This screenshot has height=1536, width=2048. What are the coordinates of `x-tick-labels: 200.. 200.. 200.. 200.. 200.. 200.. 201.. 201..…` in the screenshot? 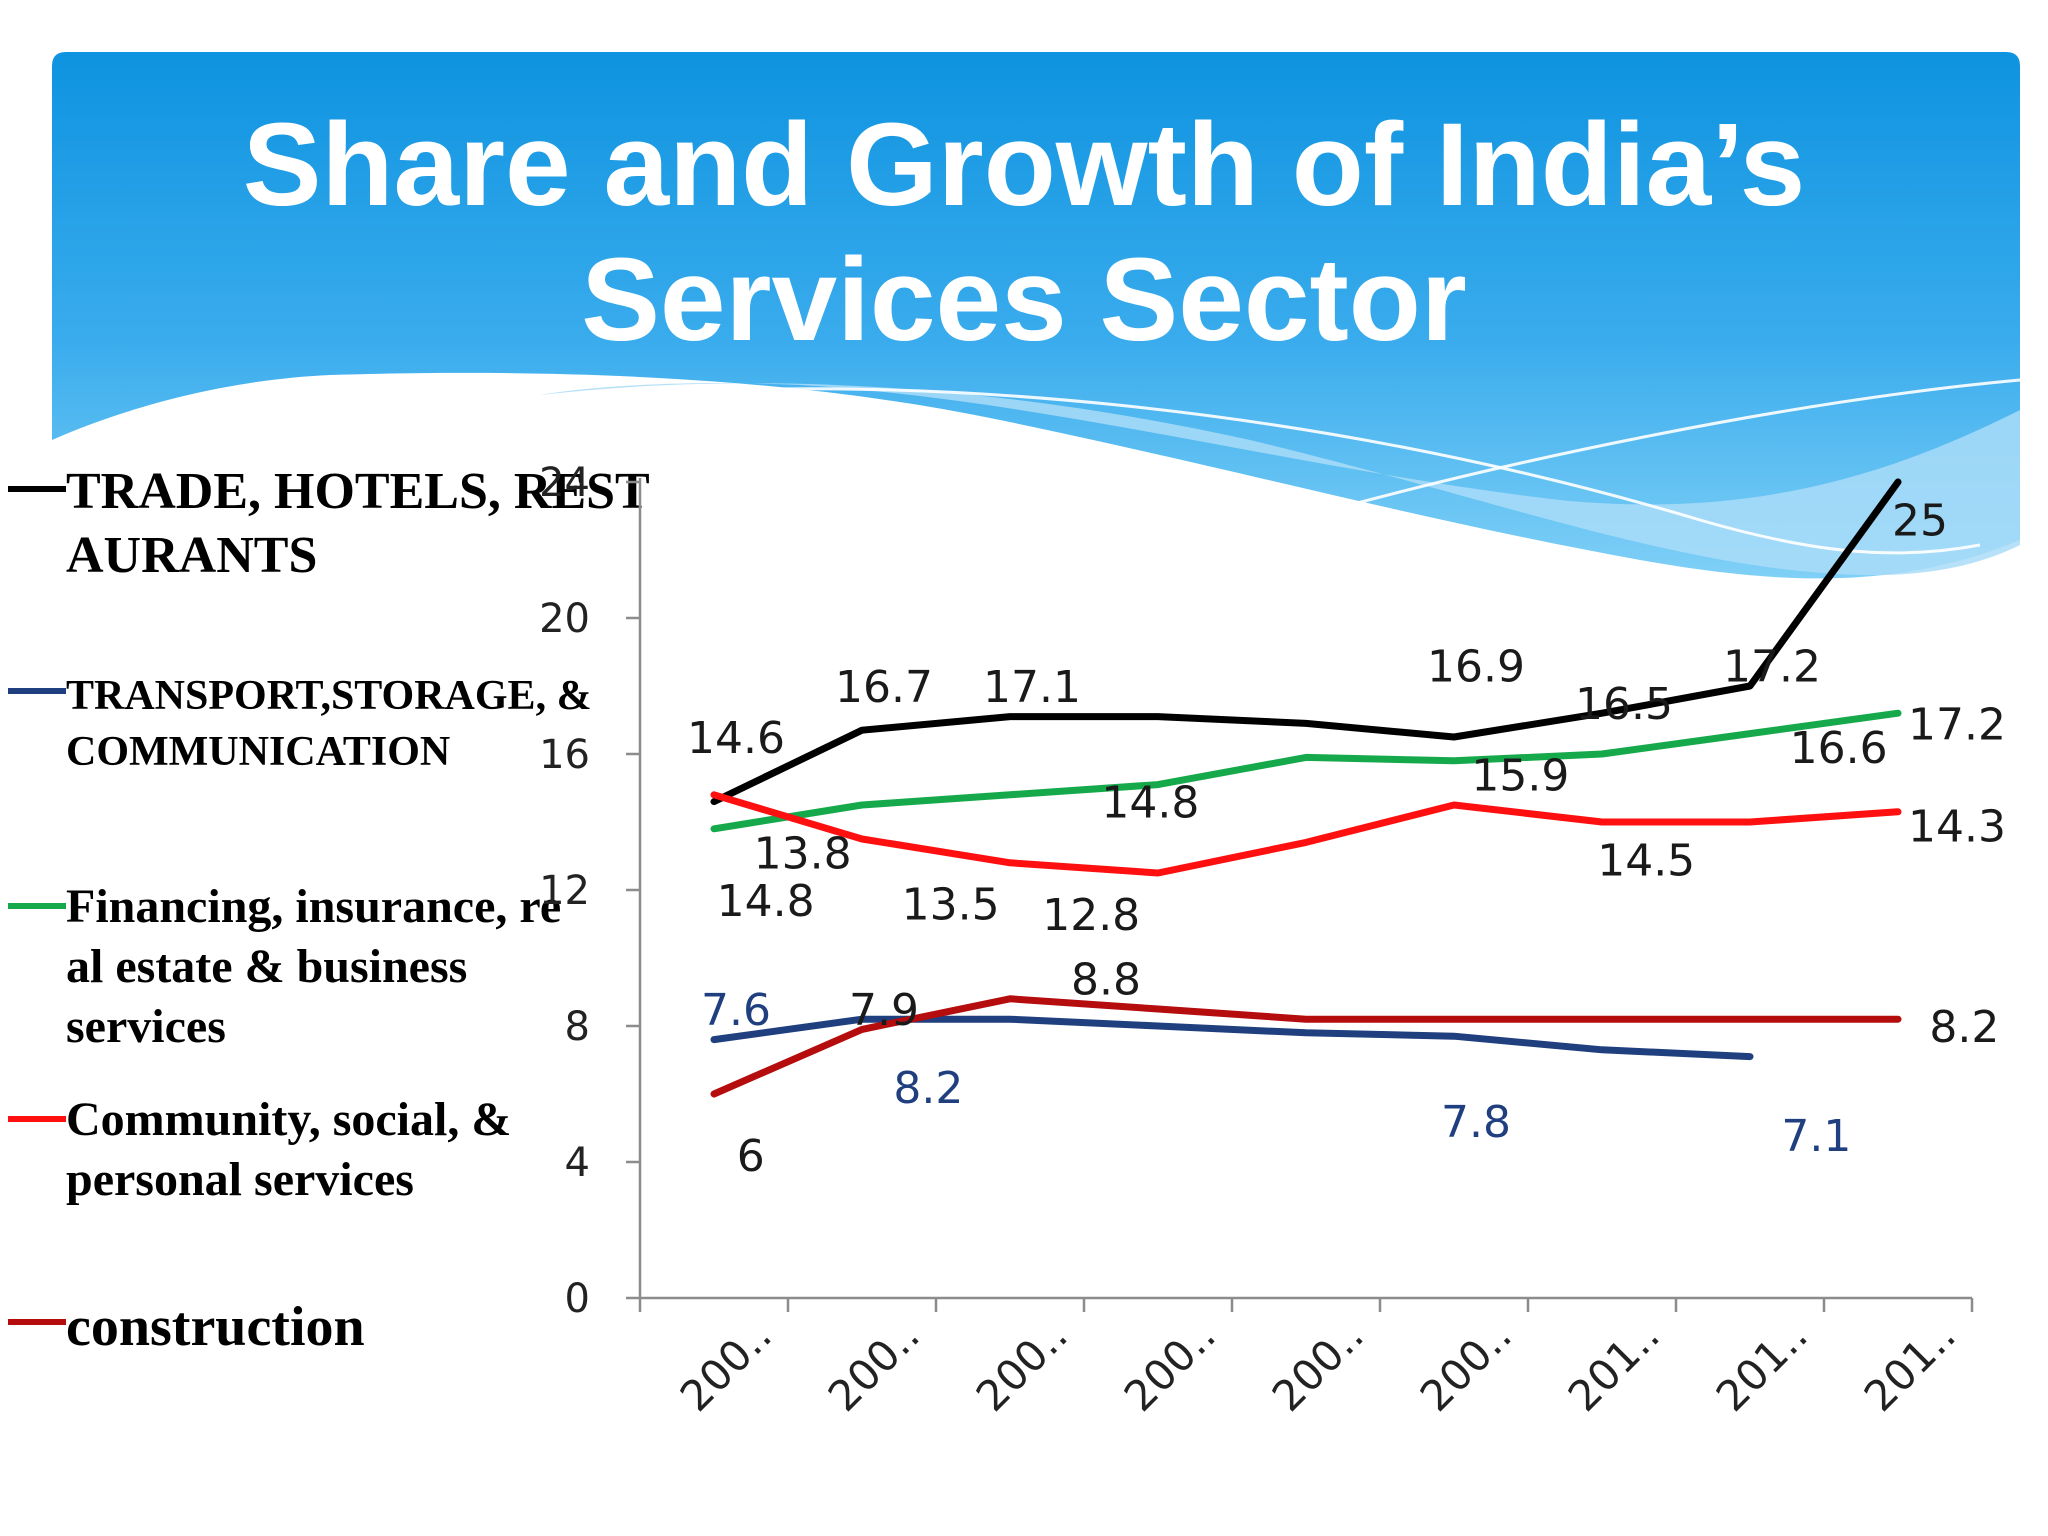 It's located at (1318, 1366).